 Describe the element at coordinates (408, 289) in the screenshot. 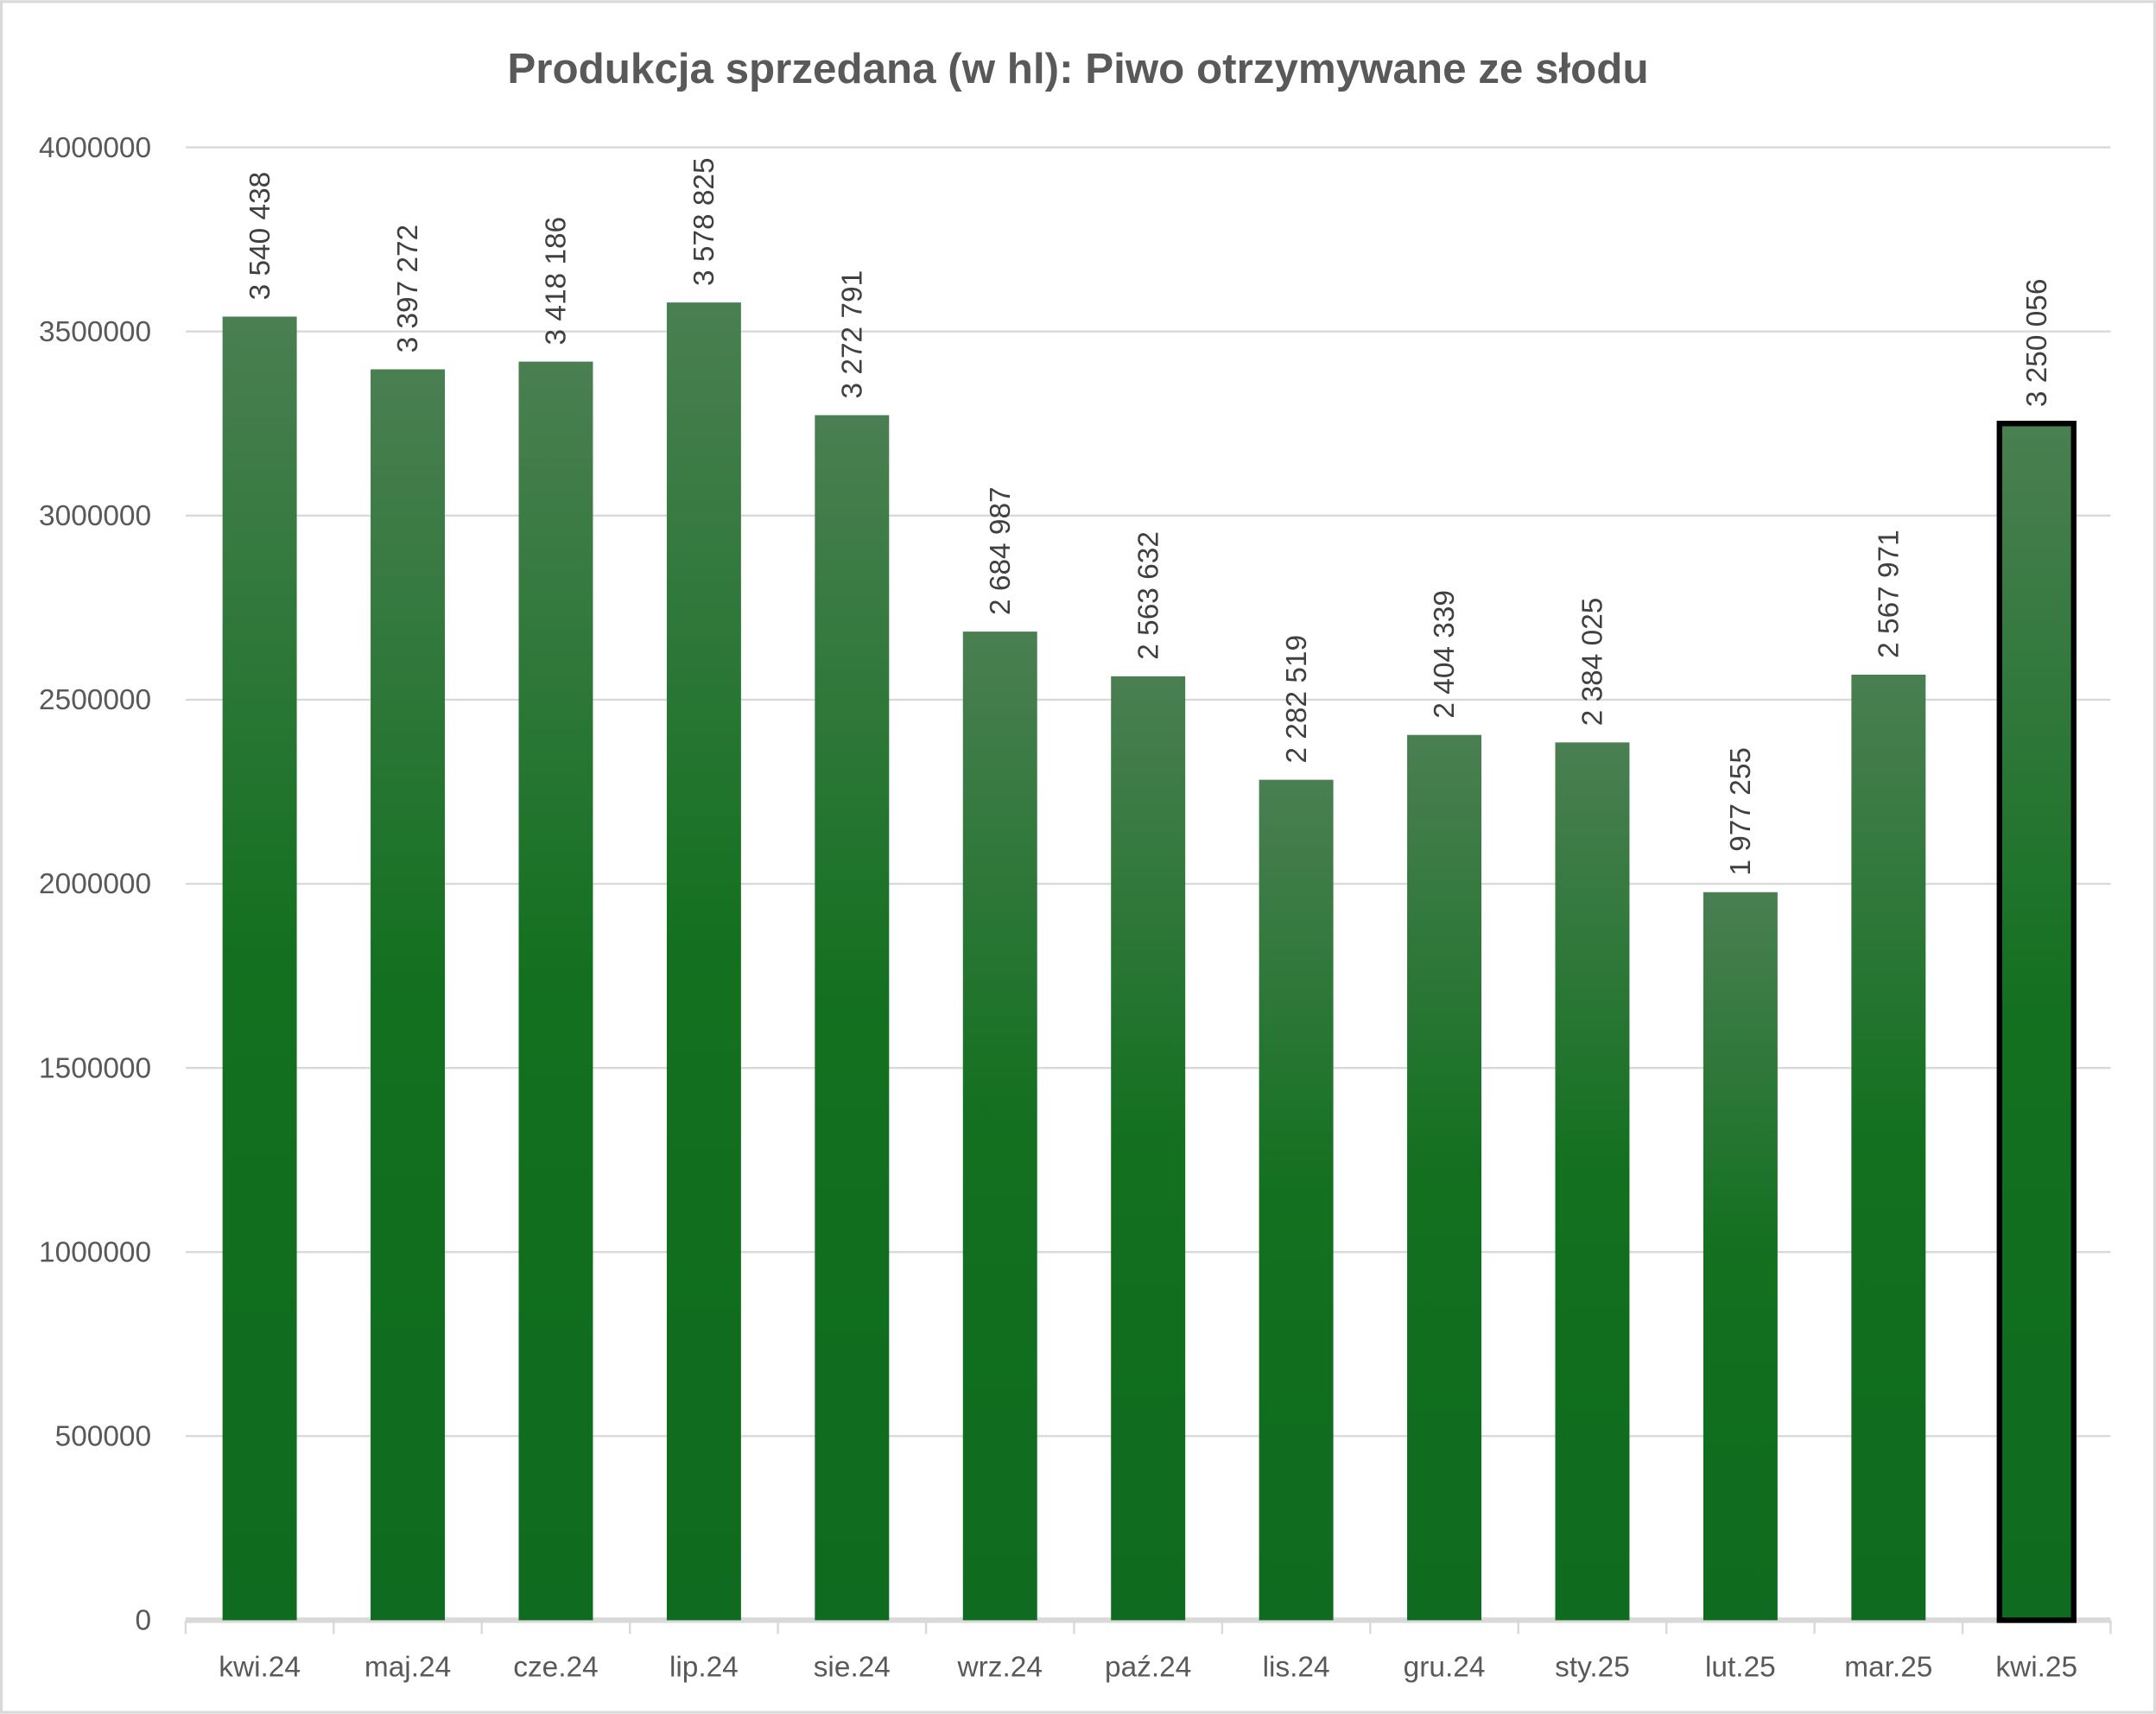

I see `data-label: 3 397 272` at that location.